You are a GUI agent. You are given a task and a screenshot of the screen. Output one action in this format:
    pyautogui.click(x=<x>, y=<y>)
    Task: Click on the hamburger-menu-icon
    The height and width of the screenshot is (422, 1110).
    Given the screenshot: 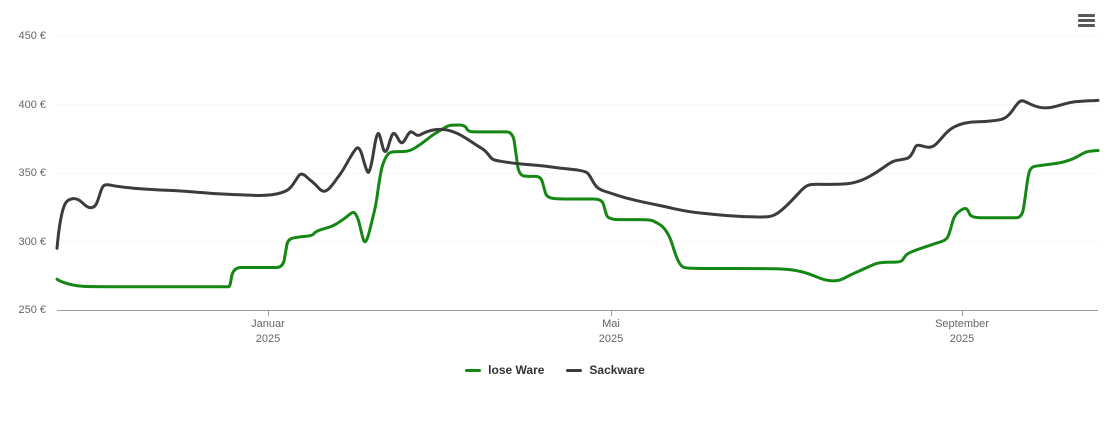 What is the action you would take?
    pyautogui.click(x=1086, y=21)
    